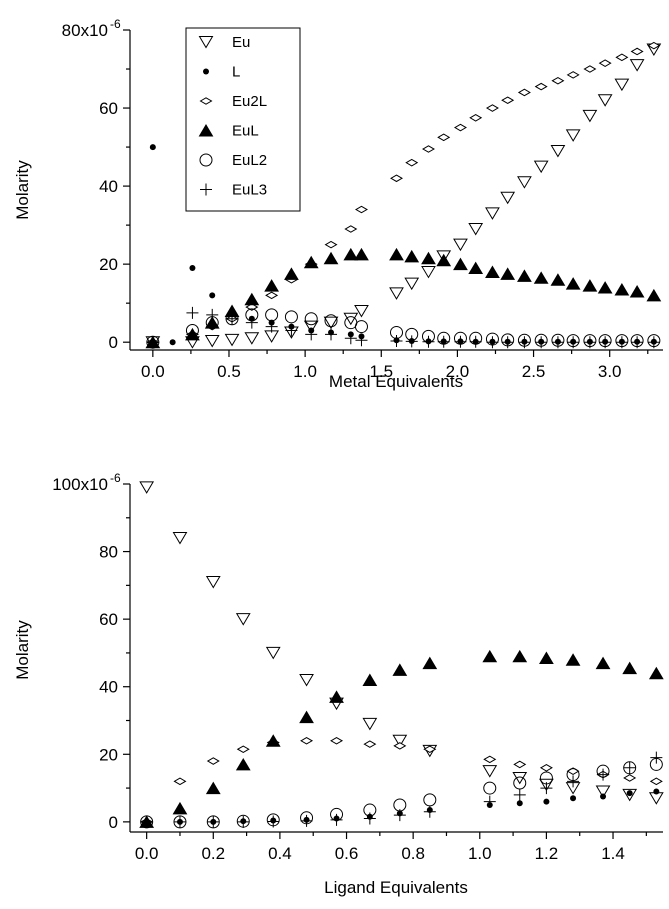 The height and width of the screenshot is (909, 669). I want to click on x-tick-label: 3.0, so click(610, 371).